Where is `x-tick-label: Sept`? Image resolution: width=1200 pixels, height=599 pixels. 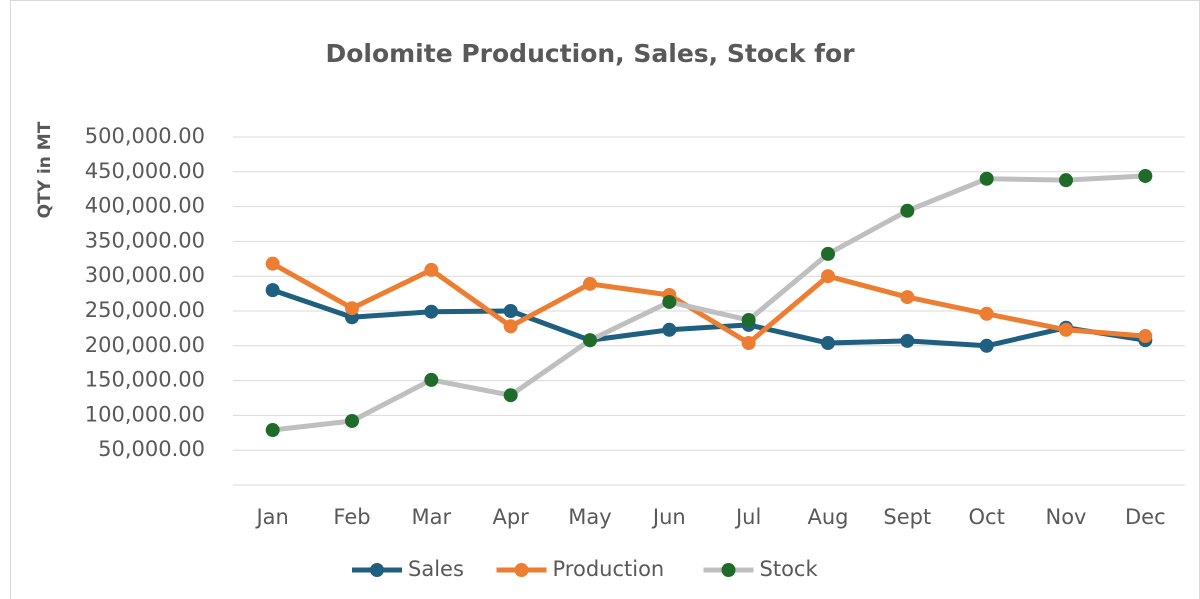
x-tick-label: Sept is located at coordinates (907, 517).